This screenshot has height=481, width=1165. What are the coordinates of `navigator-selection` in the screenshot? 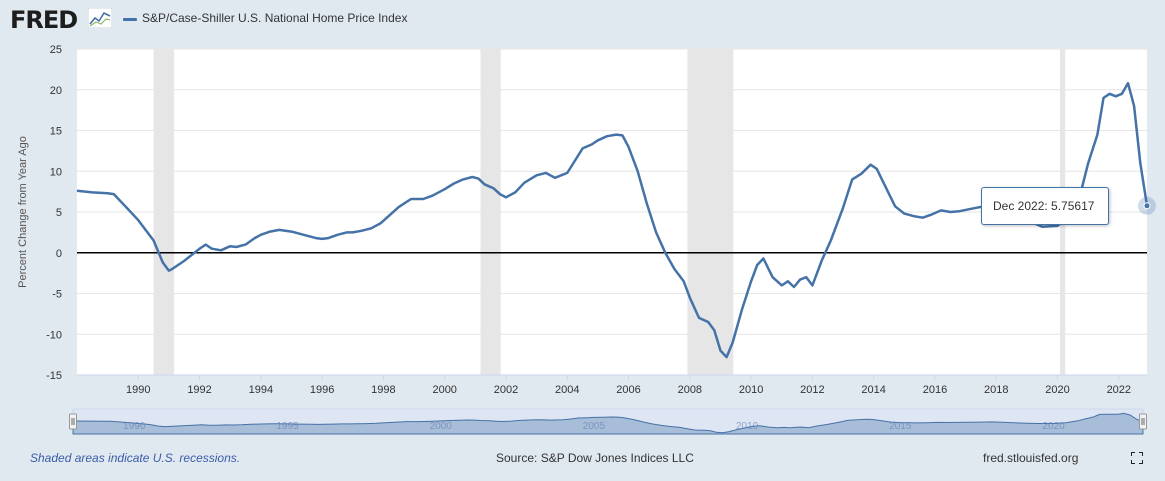 It's located at (608, 421).